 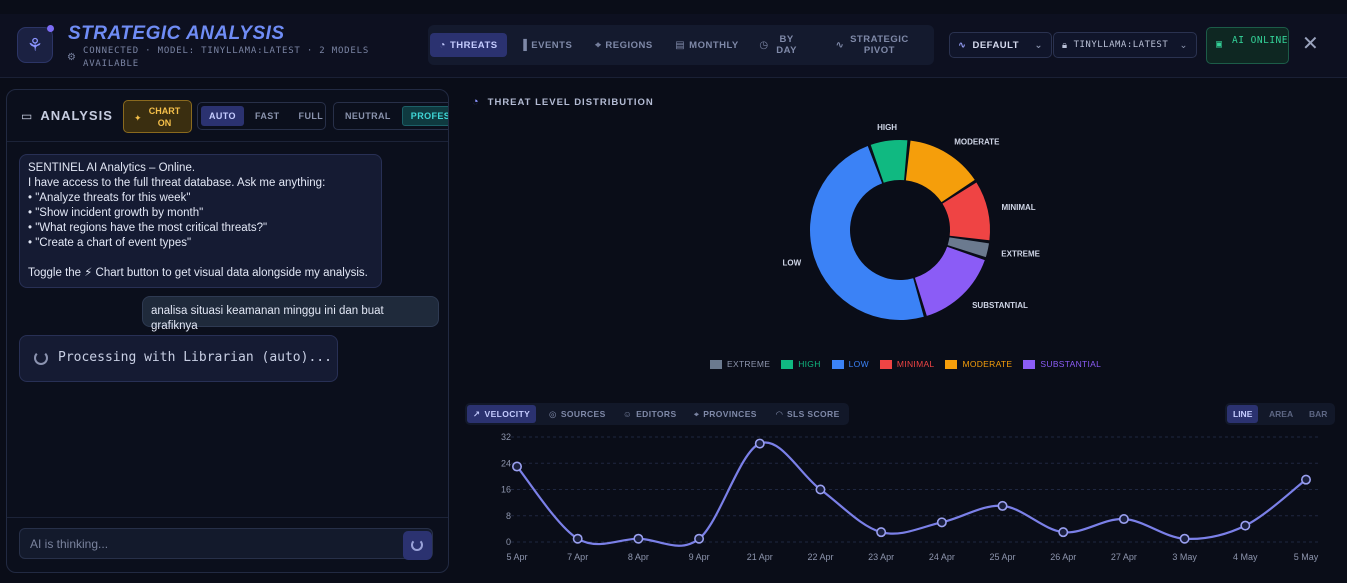 I want to click on tab-editors: ☺ EDITORS, so click(x=650, y=414).